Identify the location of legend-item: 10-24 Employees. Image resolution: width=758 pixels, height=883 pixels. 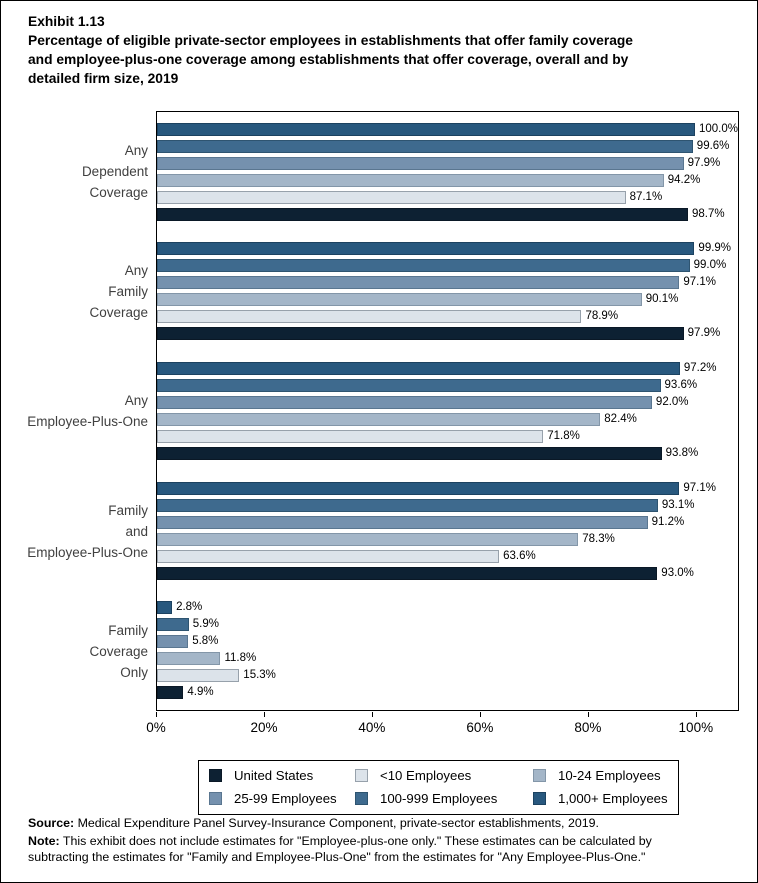
(600, 775).